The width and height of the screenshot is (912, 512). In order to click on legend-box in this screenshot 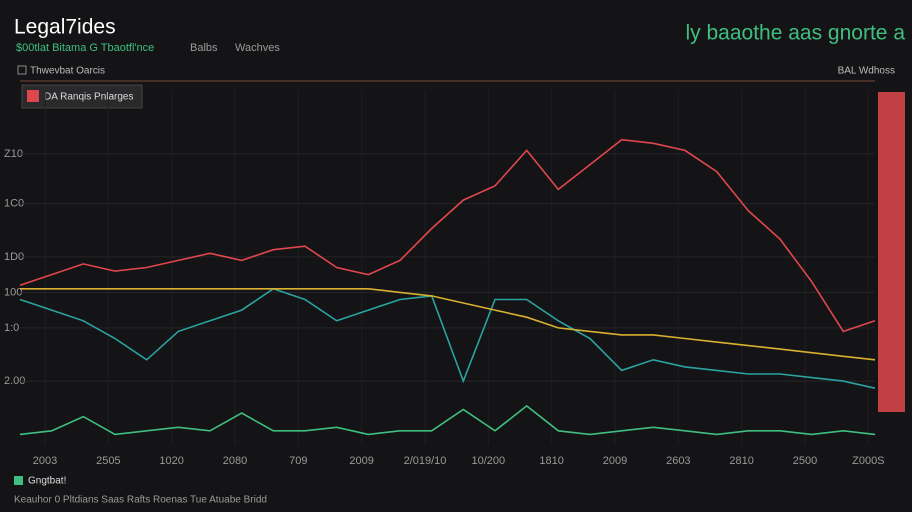, I will do `click(82, 96)`.